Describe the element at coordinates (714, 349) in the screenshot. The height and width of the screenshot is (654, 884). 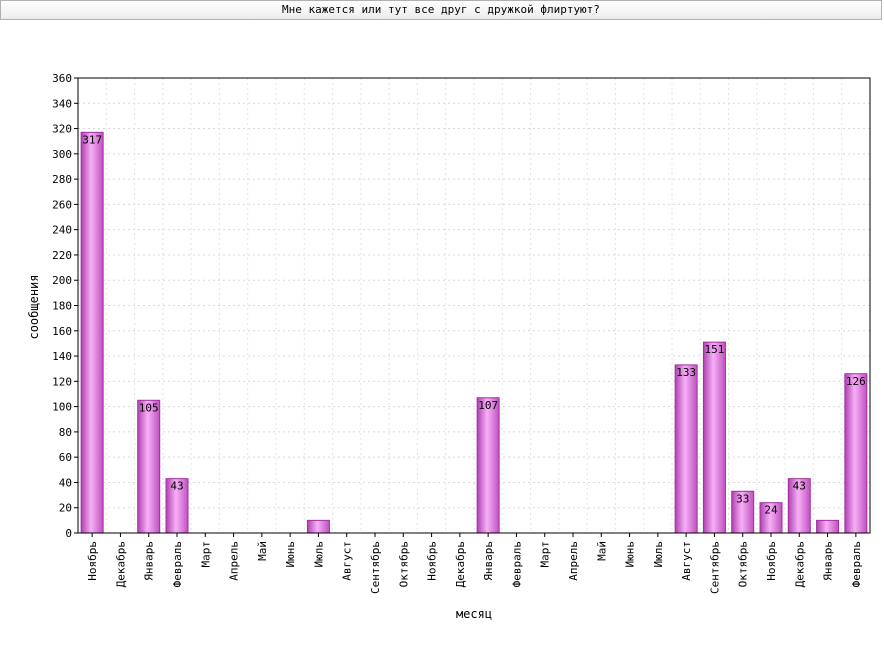
I see `value-label: 151` at that location.